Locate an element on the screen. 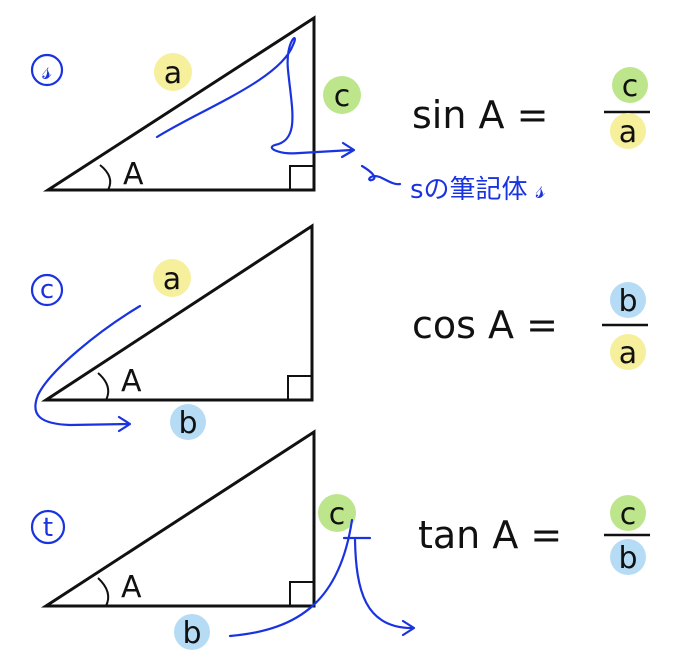 This screenshot has width=699, height=662. denominator: b is located at coordinates (627, 558).